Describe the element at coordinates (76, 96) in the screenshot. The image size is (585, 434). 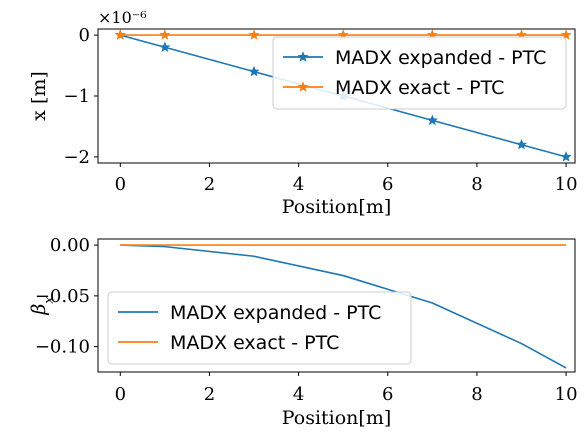
I see `y-tick-label: −1` at that location.